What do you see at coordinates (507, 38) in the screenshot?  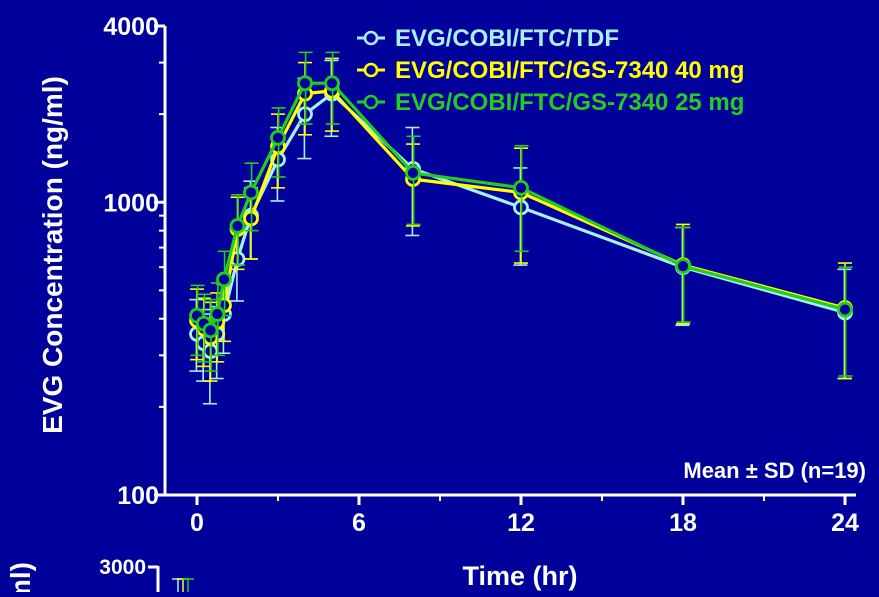 I see `legend-label: EVG/COBI/FTC/TDF` at bounding box center [507, 38].